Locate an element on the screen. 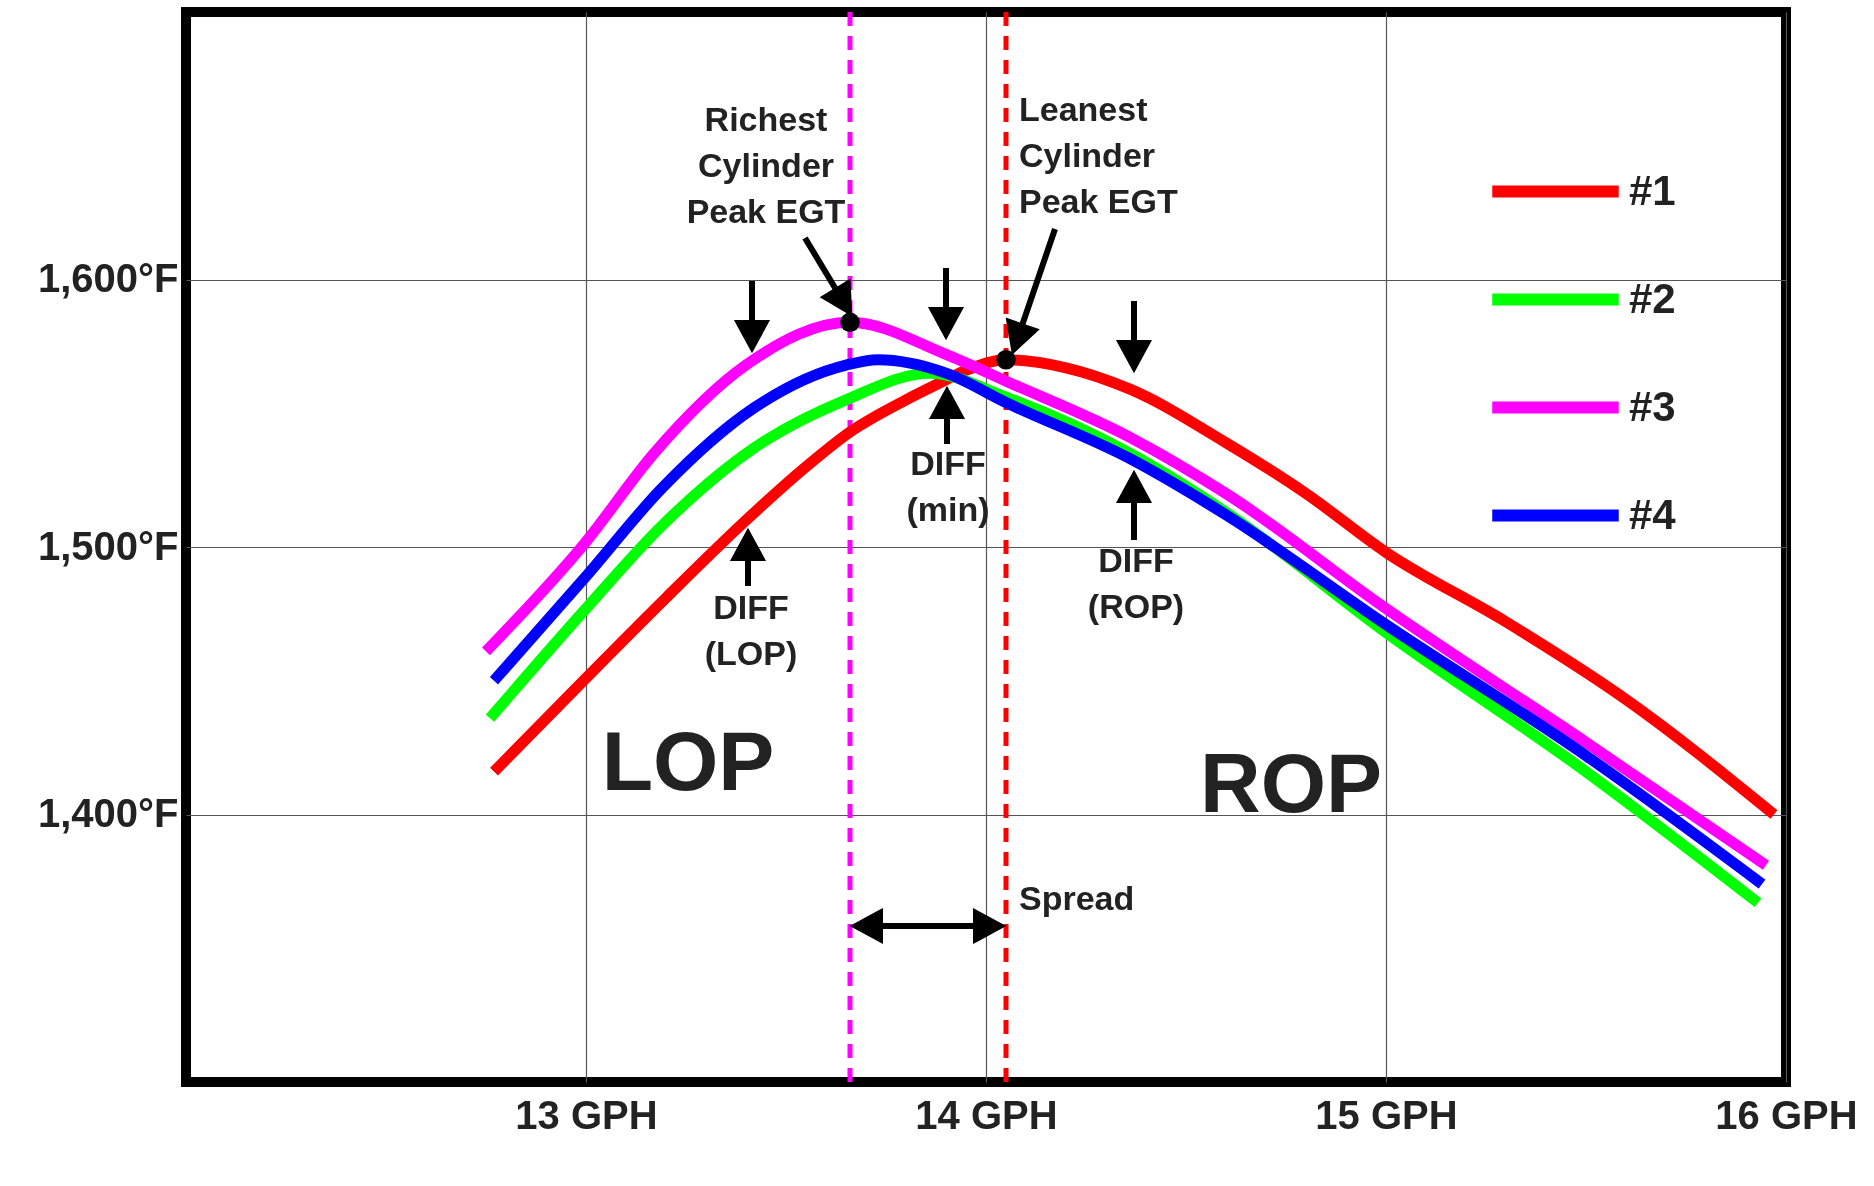 This screenshot has width=1874, height=1186. legend-label: #3 is located at coordinates (1652, 406).